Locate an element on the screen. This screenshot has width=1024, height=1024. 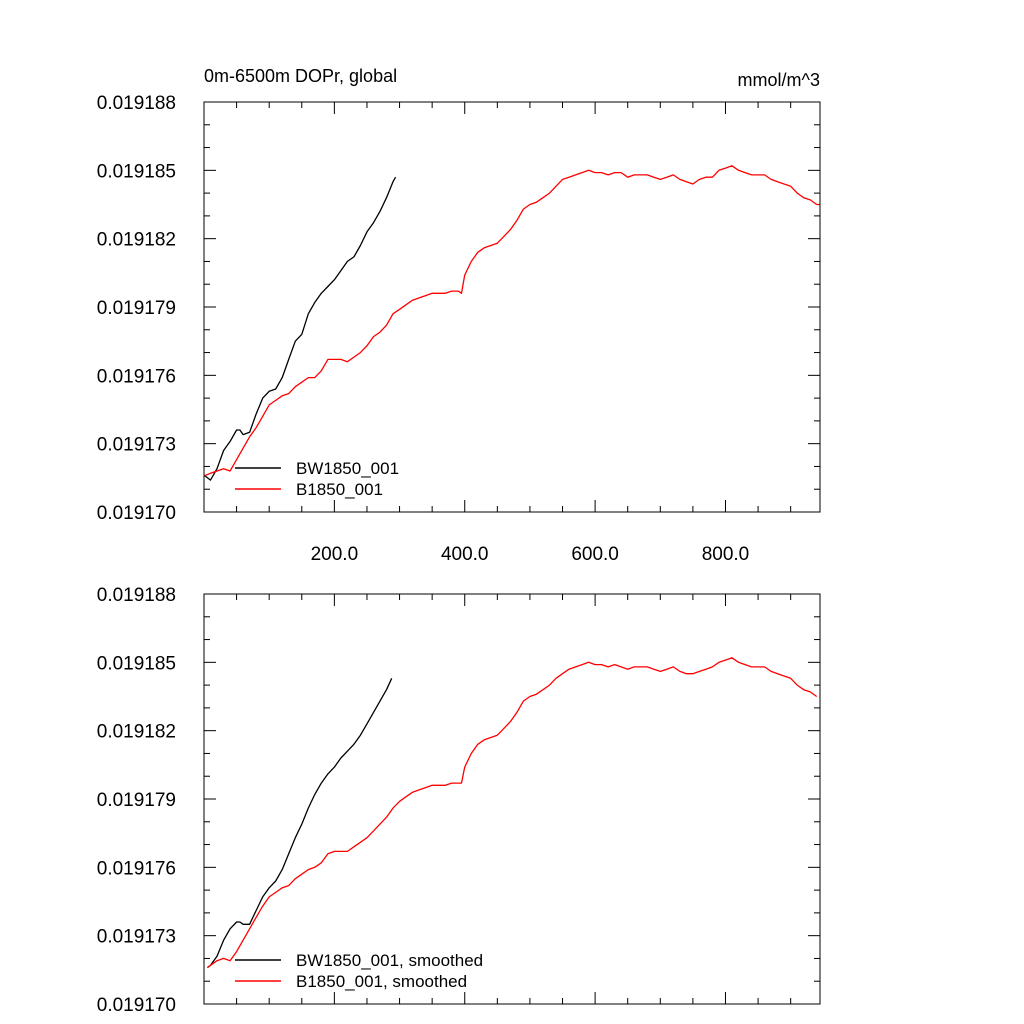
top-chart-y-tick-label-1: 0.019173 is located at coordinates (136, 445).